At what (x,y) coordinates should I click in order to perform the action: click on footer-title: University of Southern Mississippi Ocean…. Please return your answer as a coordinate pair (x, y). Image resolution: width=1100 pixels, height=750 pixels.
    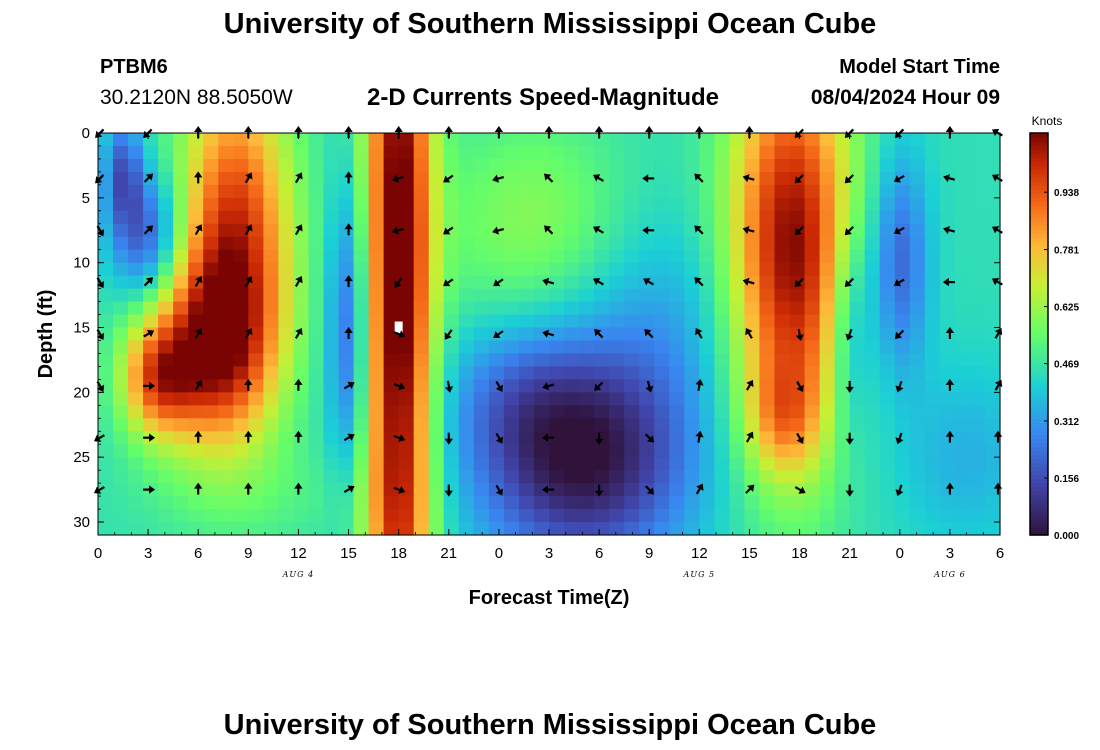
    Looking at the image, I should click on (550, 725).